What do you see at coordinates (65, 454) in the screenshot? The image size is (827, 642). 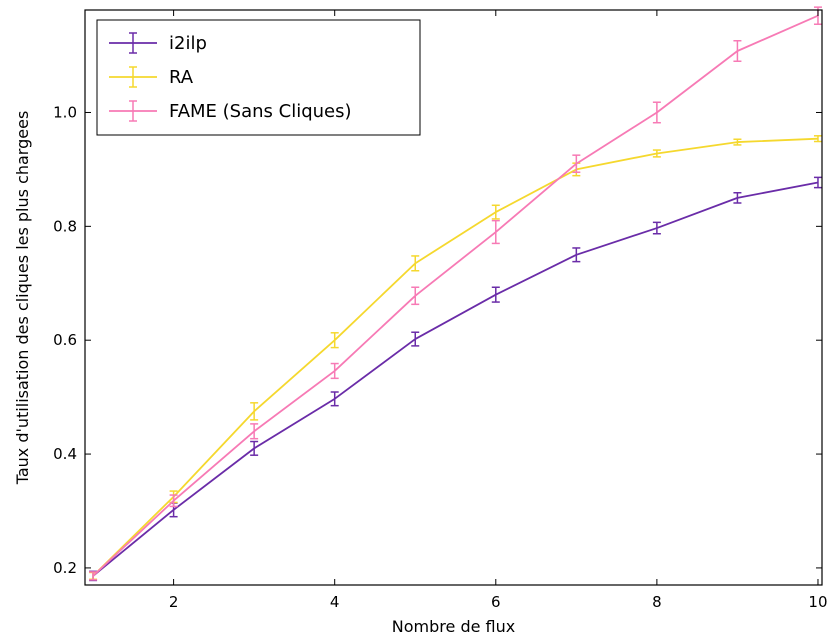 I see `y-tick-label: 0.4` at bounding box center [65, 454].